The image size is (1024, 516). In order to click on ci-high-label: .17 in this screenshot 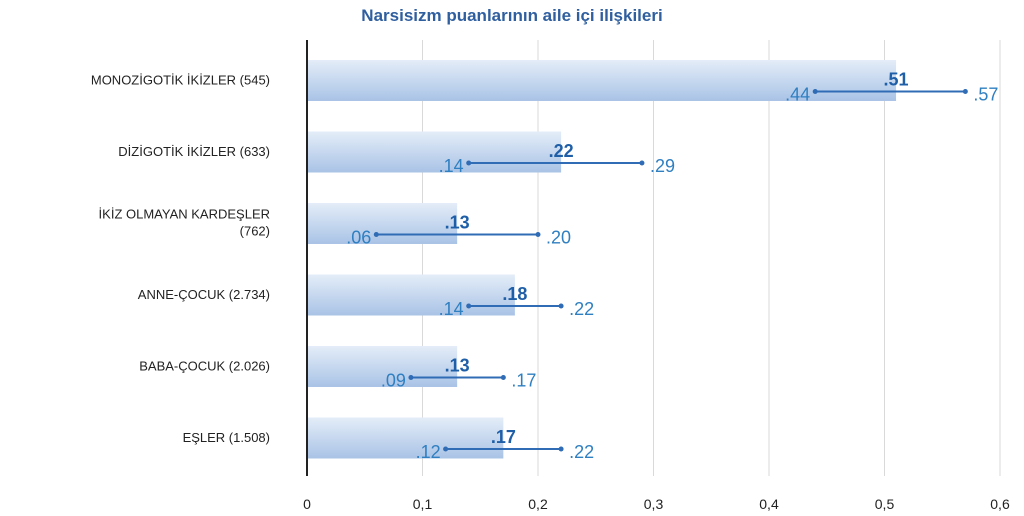, I will do `click(523, 381)`.